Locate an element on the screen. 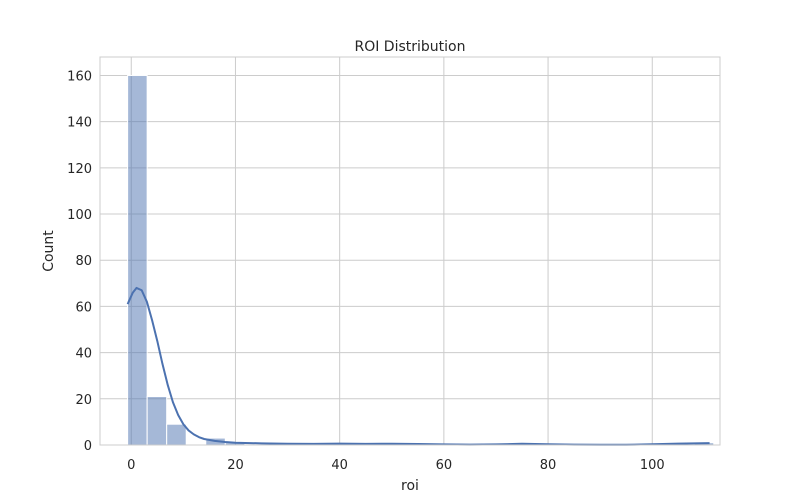  x-tick-label: 40 is located at coordinates (339, 465).